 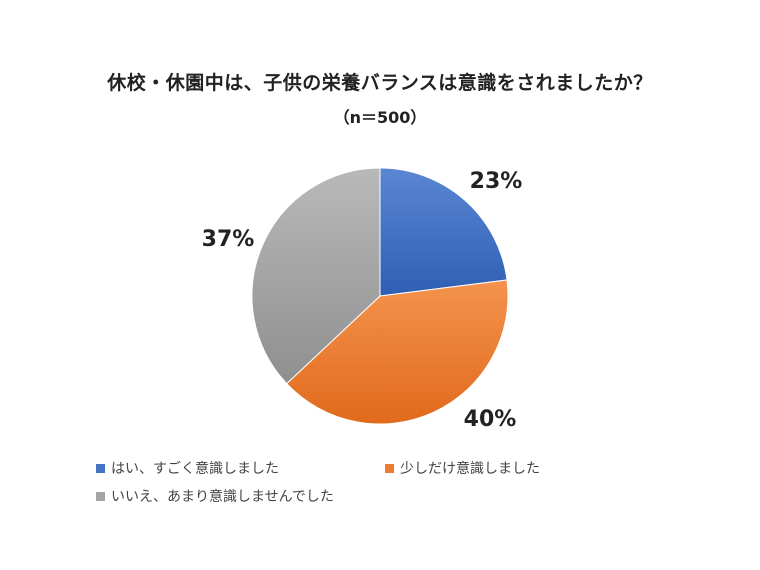 I want to click on legend-label: 少しだけ意識しました, so click(x=470, y=469).